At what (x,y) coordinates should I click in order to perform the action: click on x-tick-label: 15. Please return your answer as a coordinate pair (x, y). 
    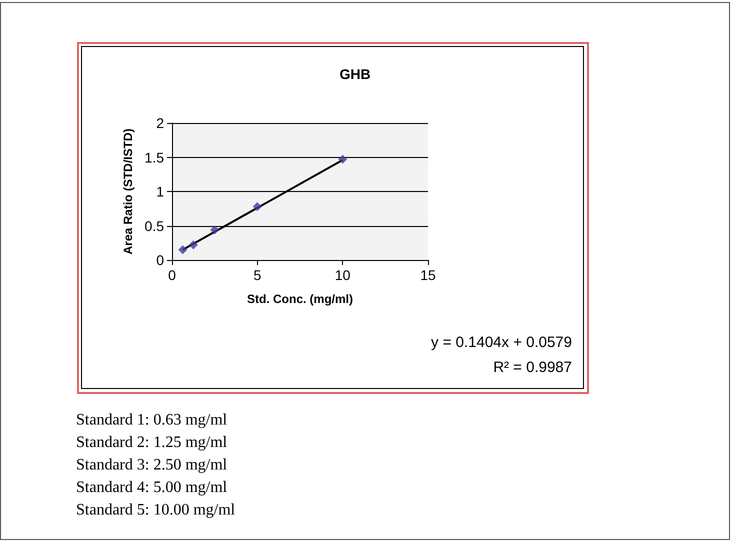
    Looking at the image, I should click on (428, 275).